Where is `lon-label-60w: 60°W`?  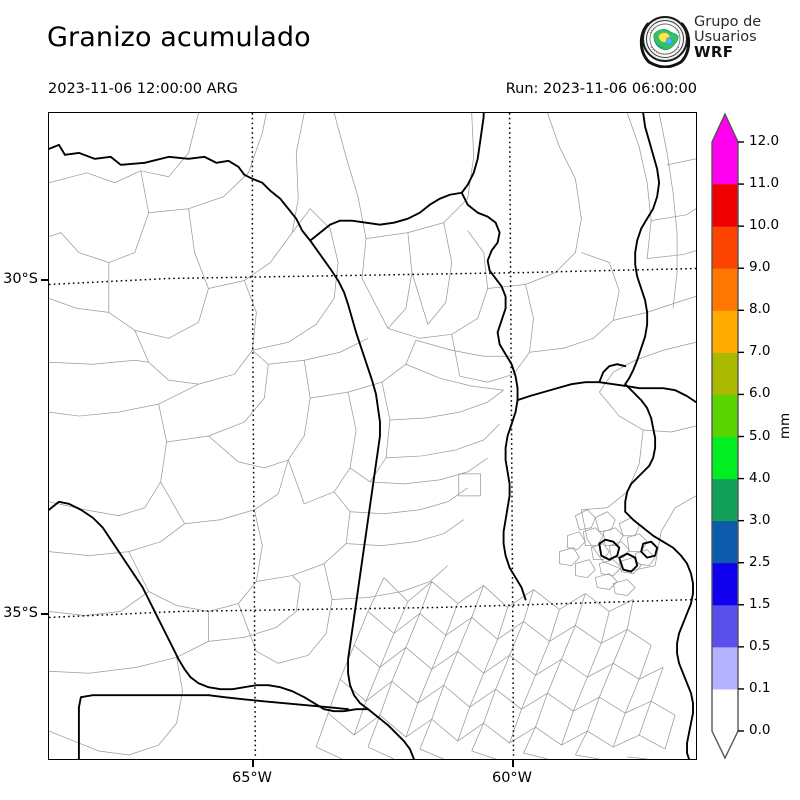
lon-label-60w: 60°W is located at coordinates (512, 778).